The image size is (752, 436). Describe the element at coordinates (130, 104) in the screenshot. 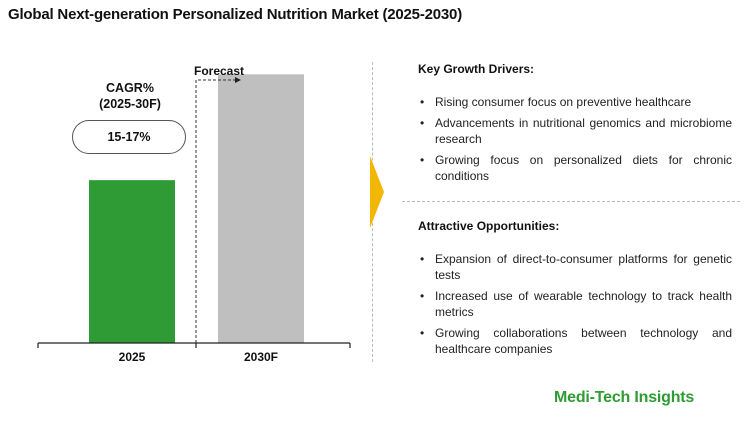

I see `cagr-label-line2: (2025-30F)` at that location.